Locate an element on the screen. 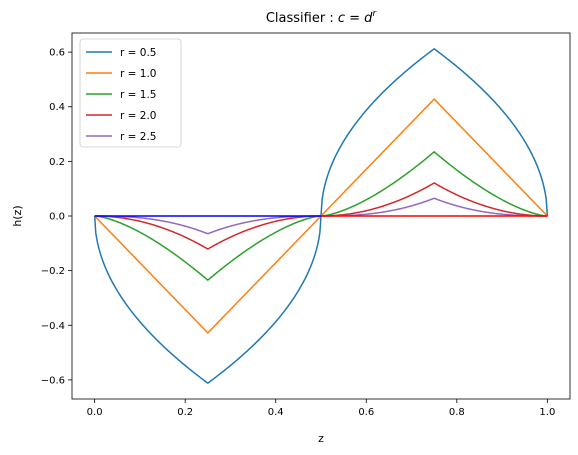 The height and width of the screenshot is (455, 578). x-tick-label: 0.6 is located at coordinates (366, 412).